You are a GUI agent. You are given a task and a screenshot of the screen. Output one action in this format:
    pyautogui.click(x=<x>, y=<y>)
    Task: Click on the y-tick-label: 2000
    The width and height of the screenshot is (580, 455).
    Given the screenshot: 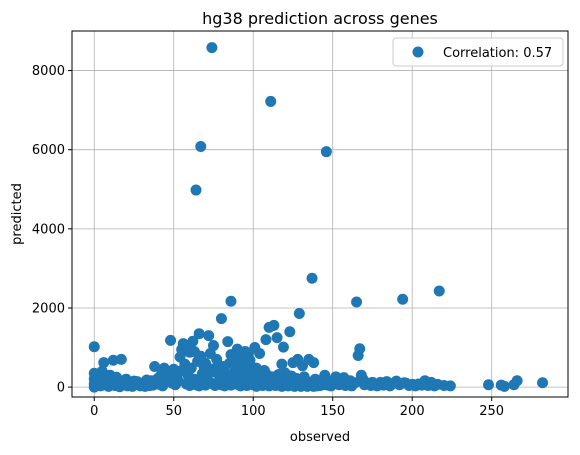 What is the action you would take?
    pyautogui.click(x=48, y=308)
    